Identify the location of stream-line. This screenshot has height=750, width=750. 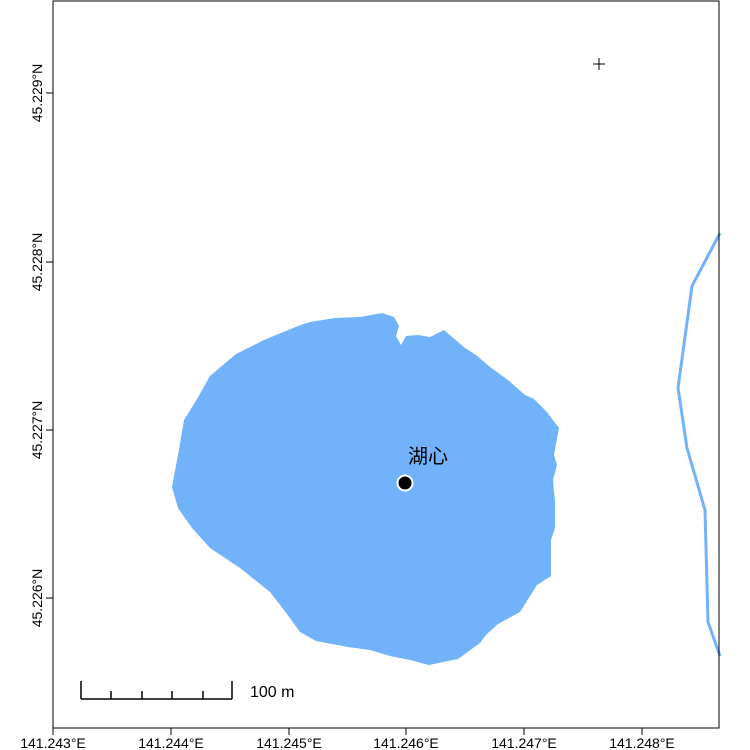
(699, 444).